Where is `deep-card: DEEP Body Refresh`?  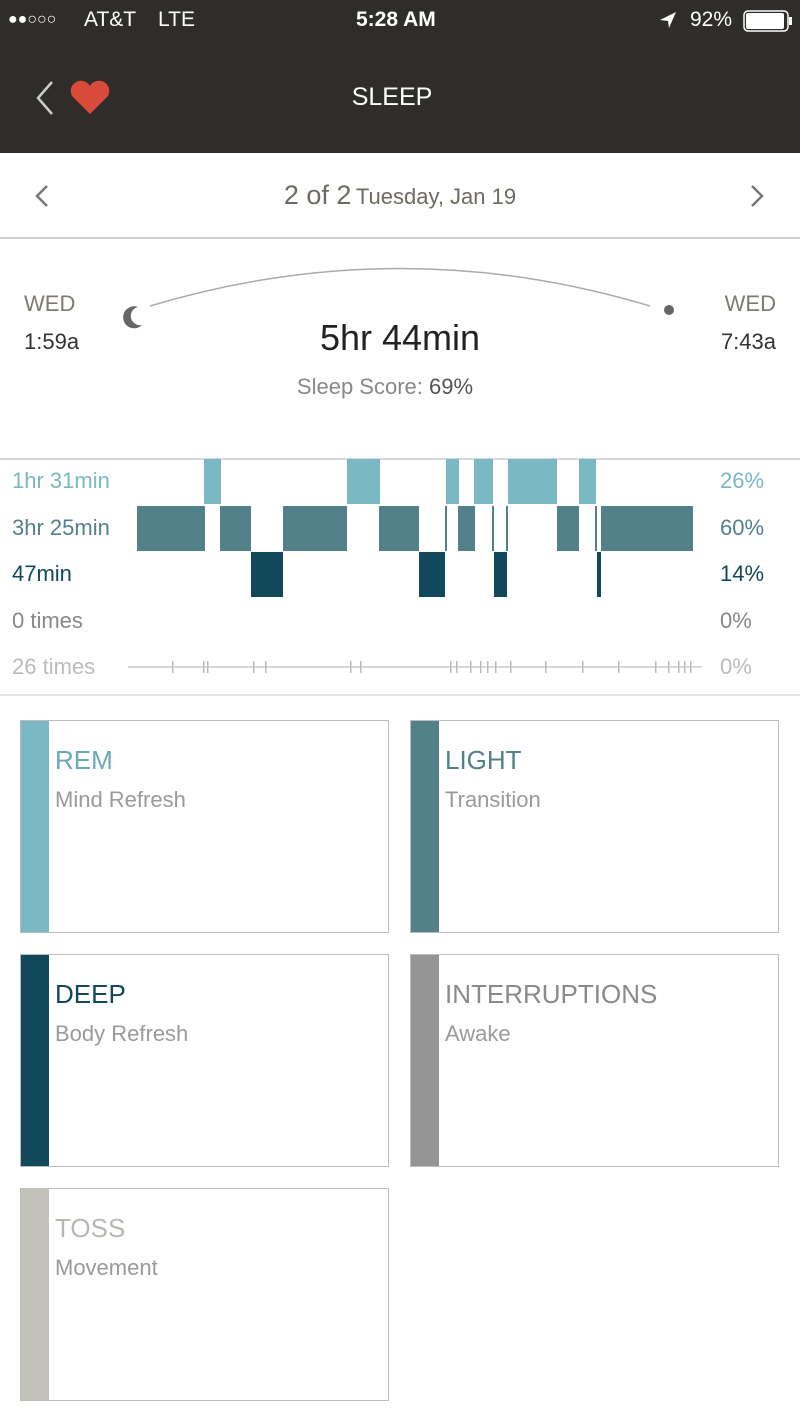 deep-card: DEEP Body Refresh is located at coordinates (204, 1060).